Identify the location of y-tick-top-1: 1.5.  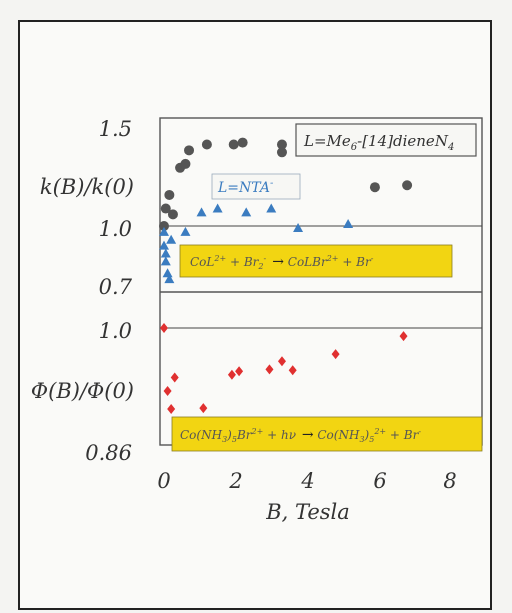
(115, 129).